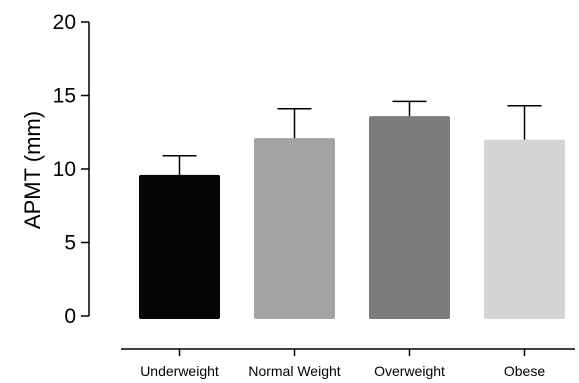  Describe the element at coordinates (179, 371) in the screenshot. I see `x-tick-label: Underweight` at that location.